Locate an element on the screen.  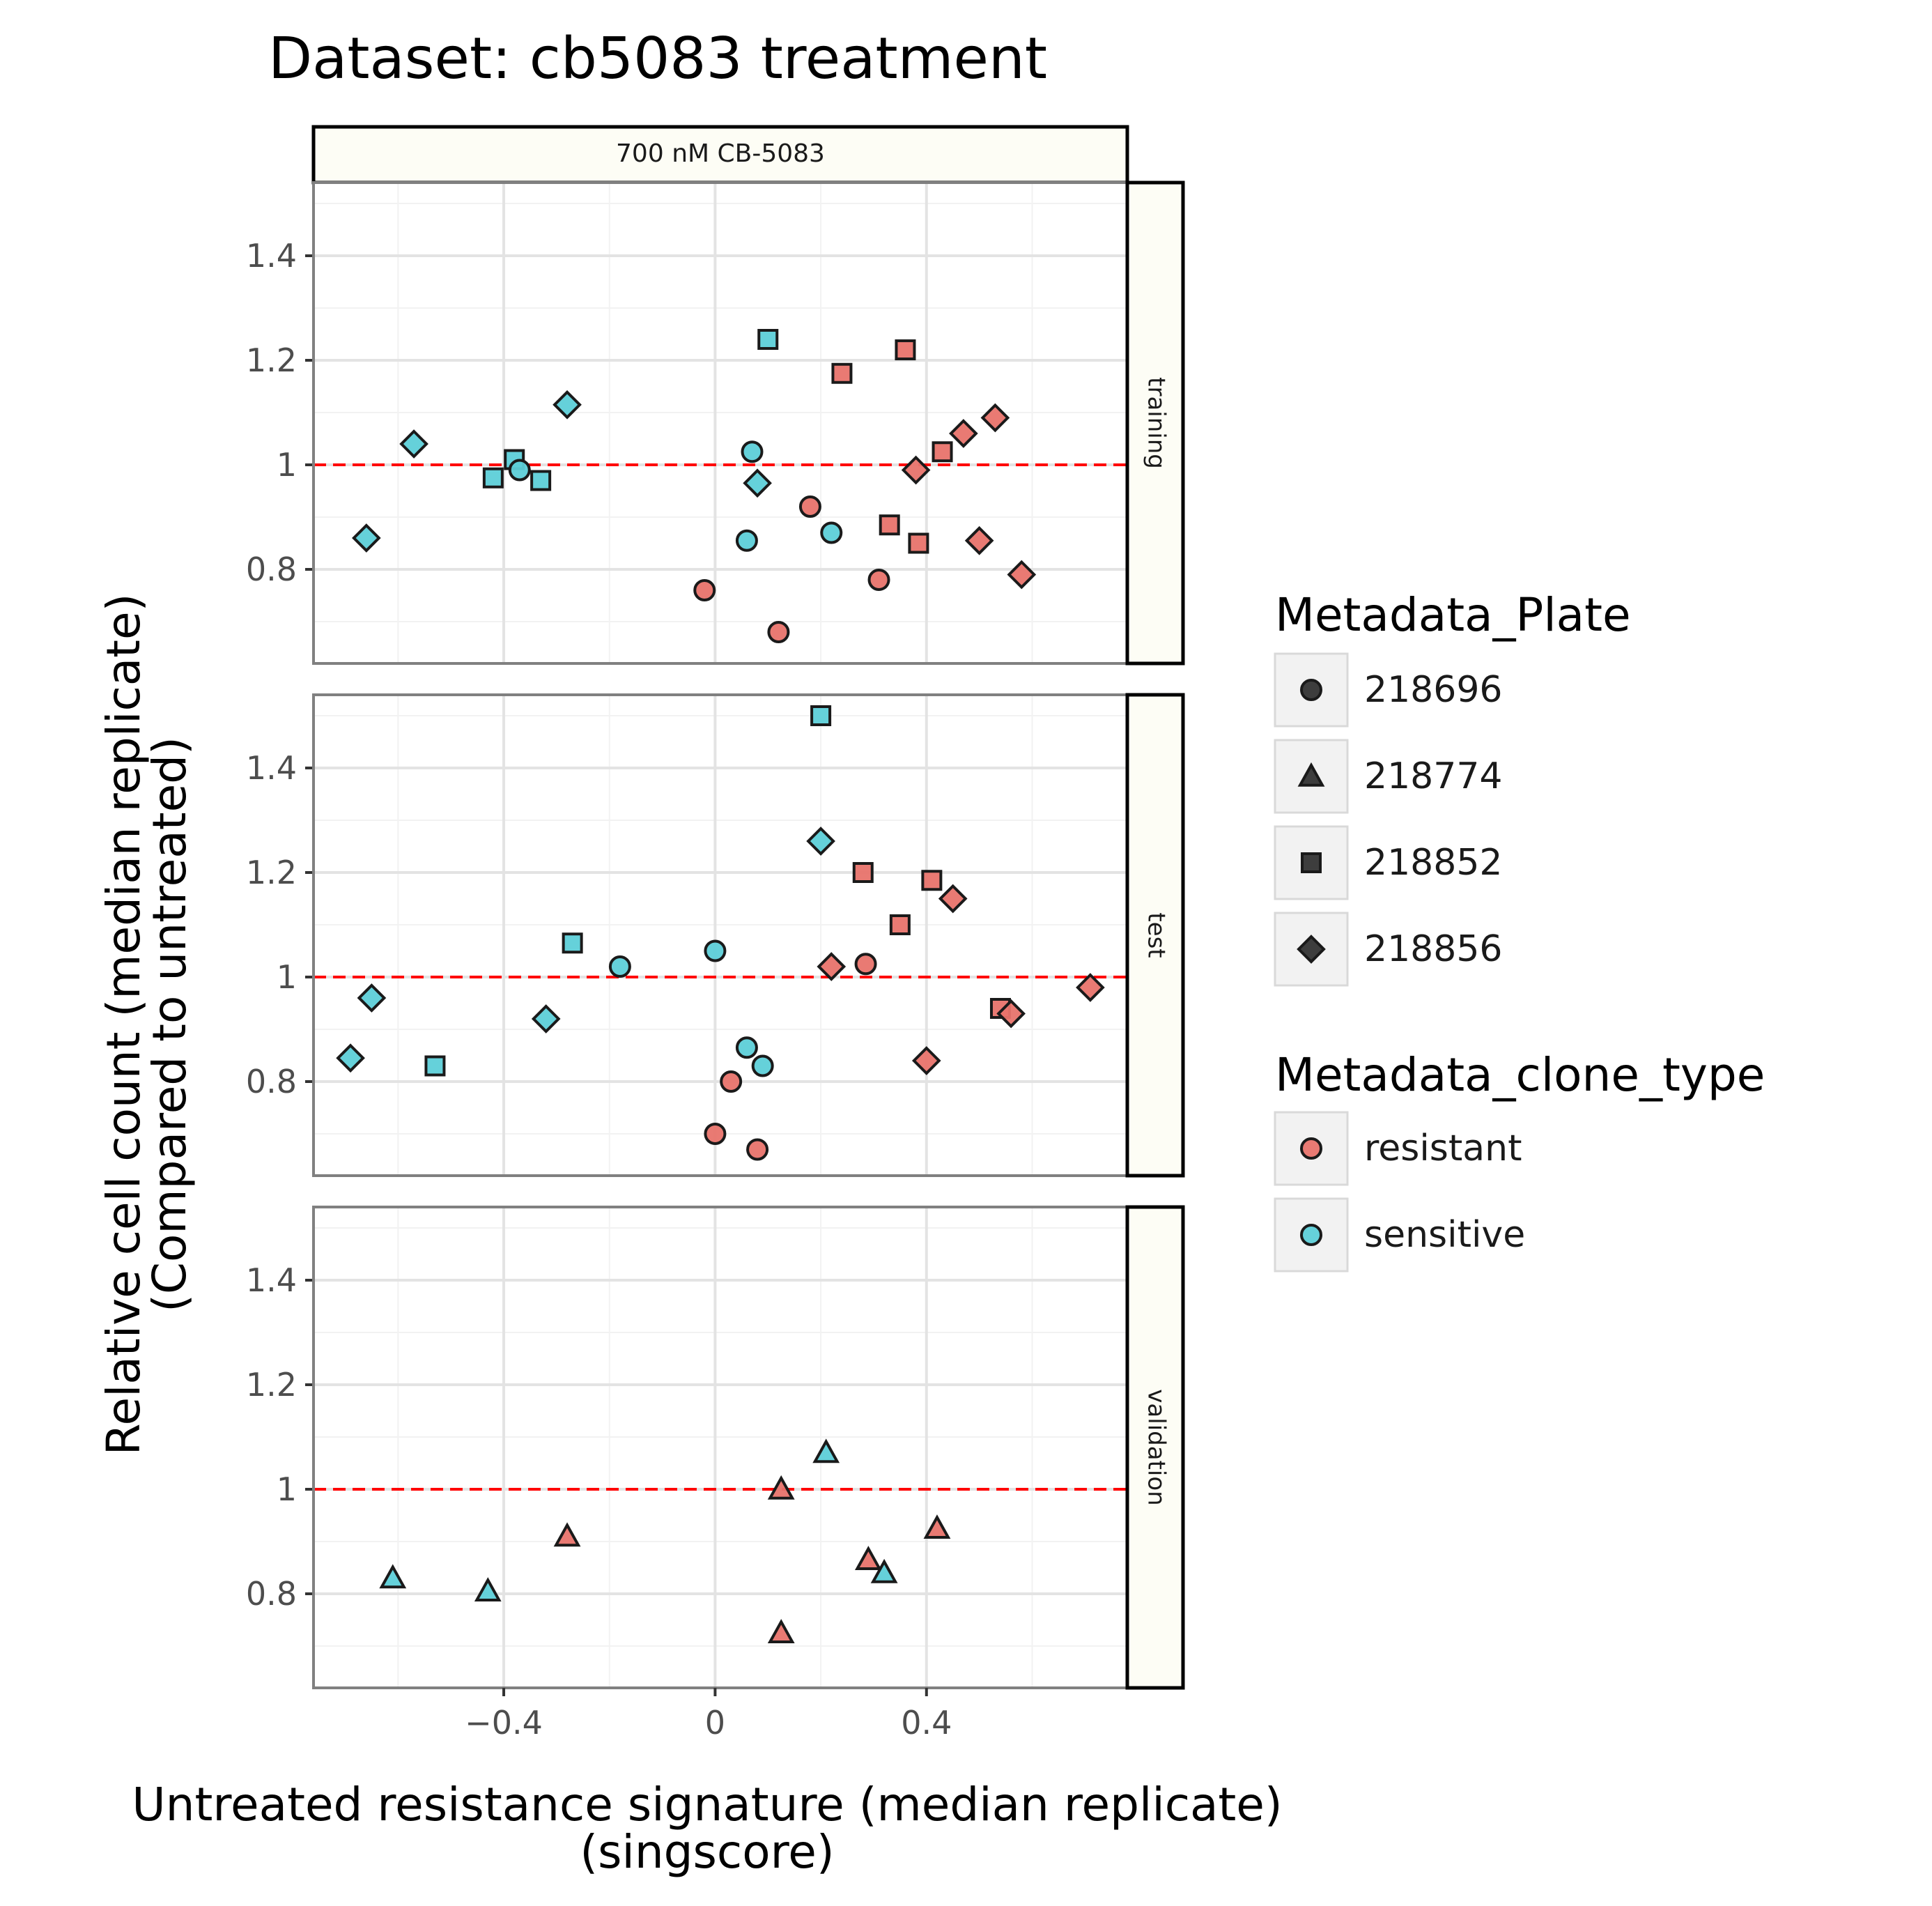
legend-shape-triangle is located at coordinates (1311, 774).